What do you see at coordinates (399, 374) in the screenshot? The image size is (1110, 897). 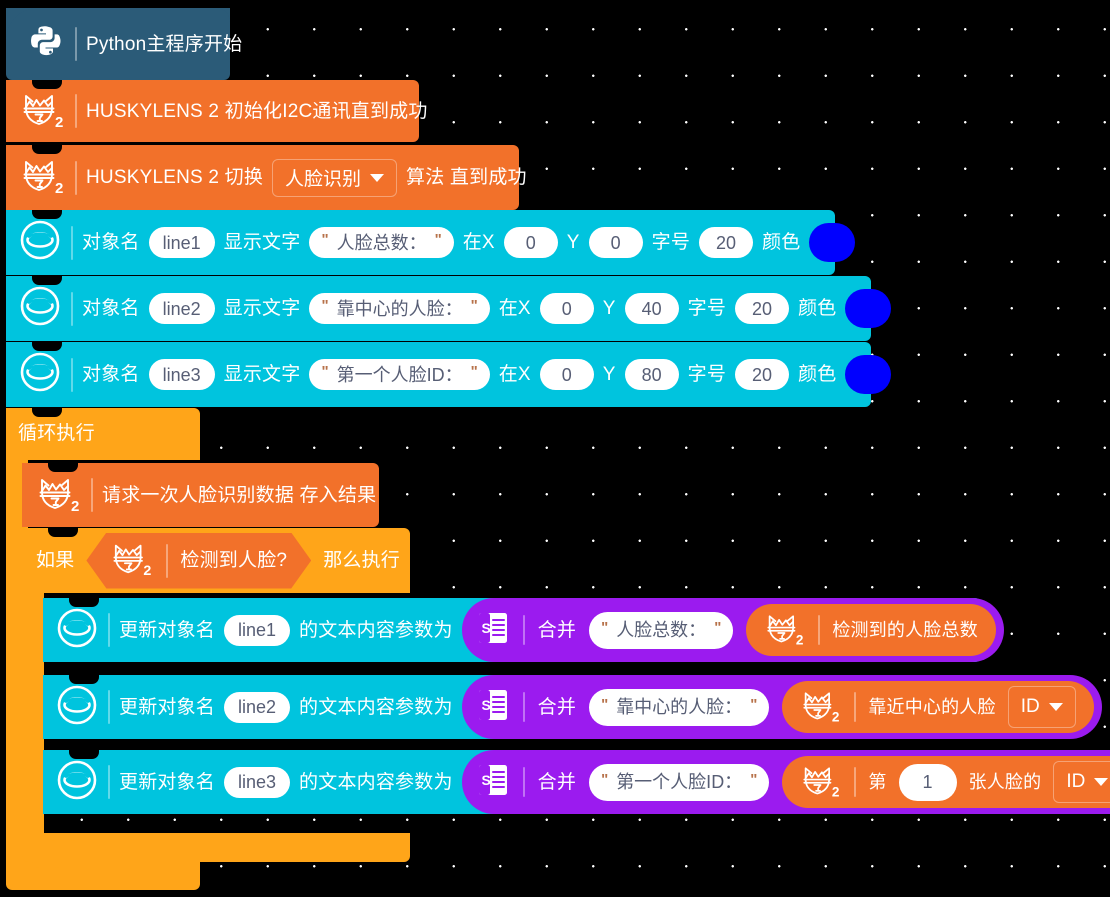 I see `text-field: " 第一个人脸ID： "` at bounding box center [399, 374].